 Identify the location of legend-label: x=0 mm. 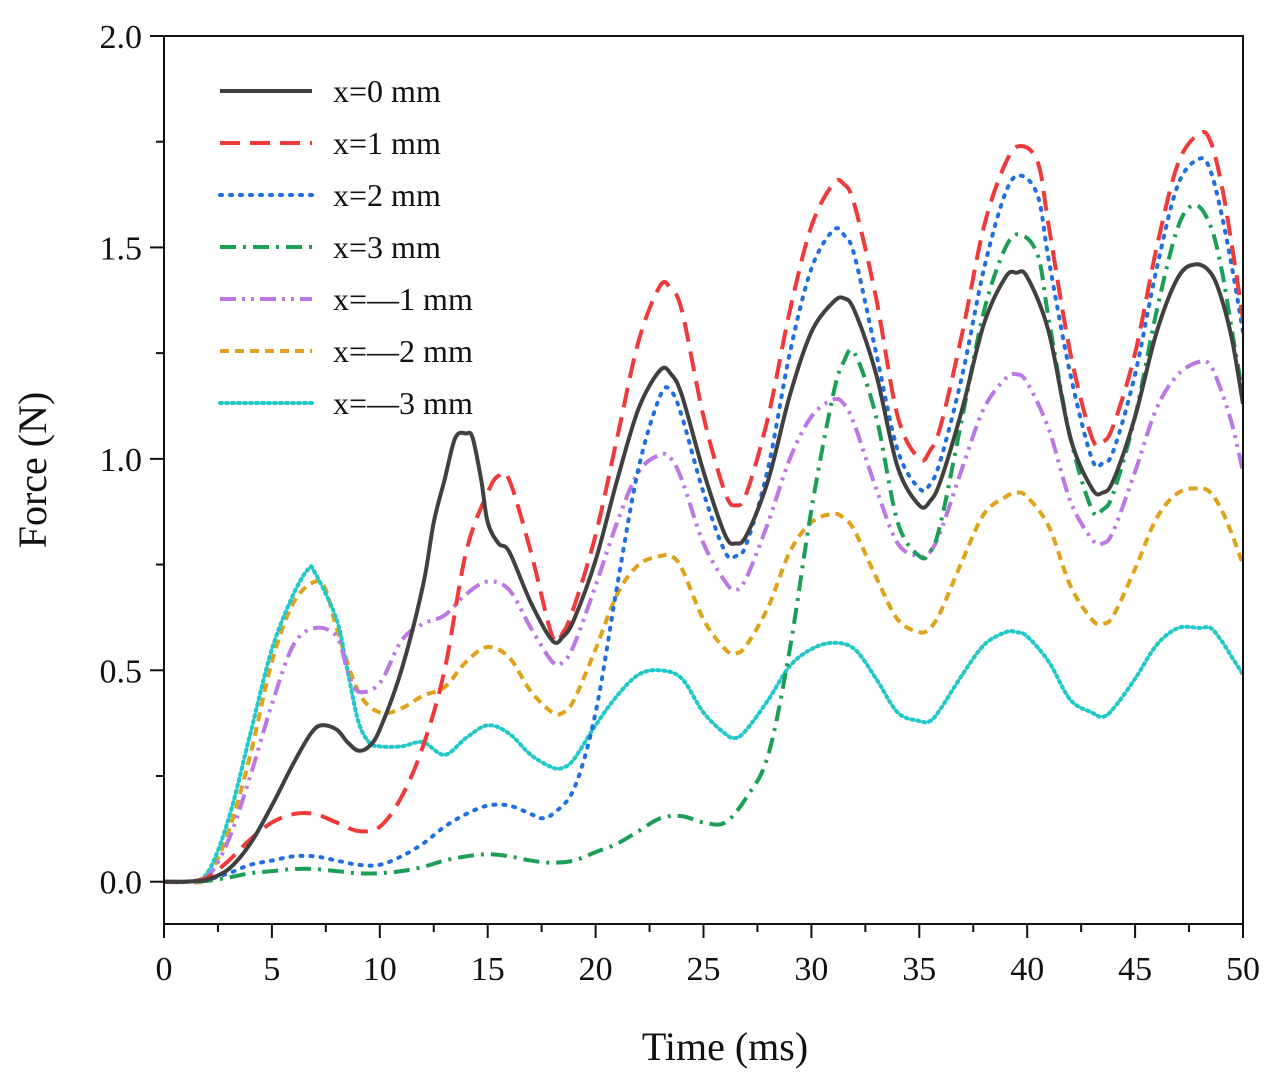
(387, 91).